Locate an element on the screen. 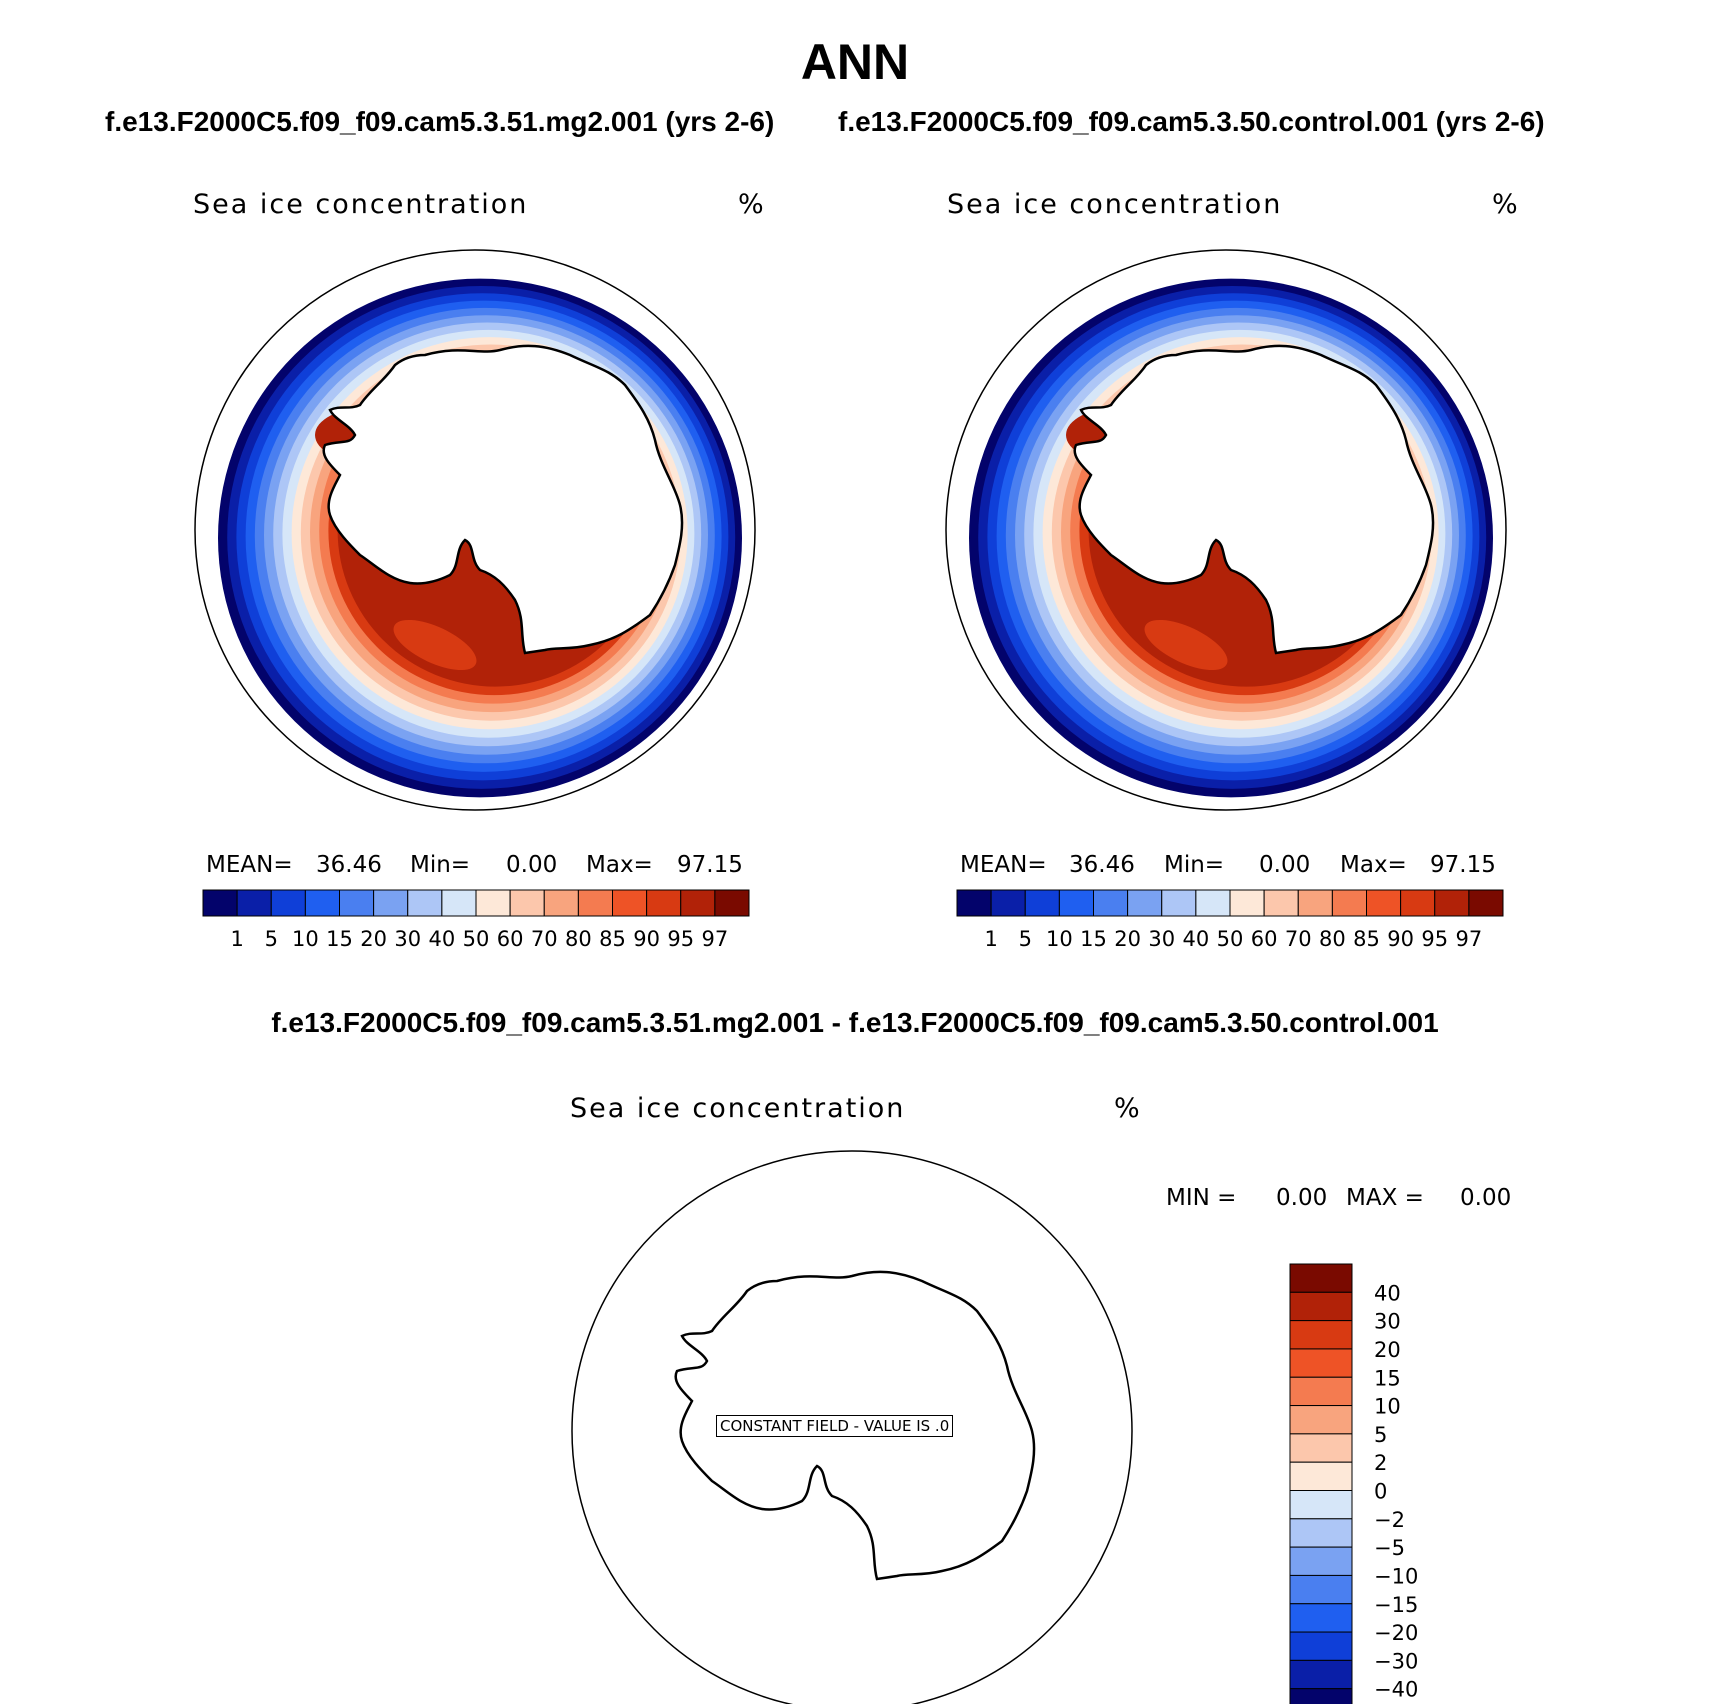  diff-min-value: 0.00 is located at coordinates (1302, 1198).